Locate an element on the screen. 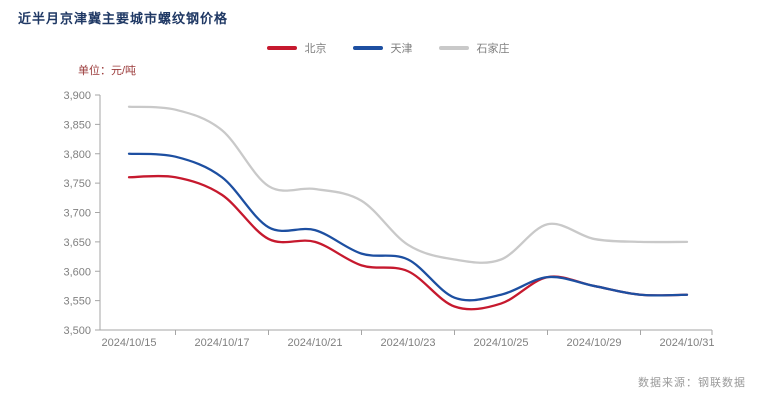 This screenshot has height=400, width=776. y-tick-label: 3,750 is located at coordinates (77, 184).